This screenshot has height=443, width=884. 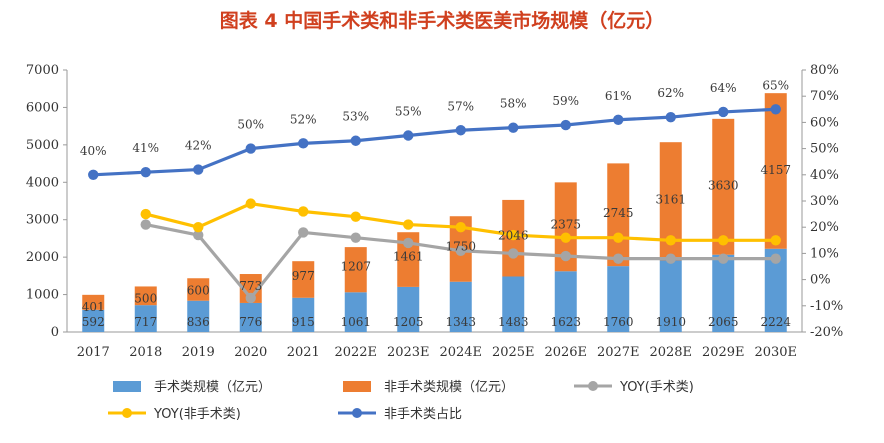 What do you see at coordinates (513, 236) in the screenshot?
I see `bar-label-non-surgical: 2046` at bounding box center [513, 236].